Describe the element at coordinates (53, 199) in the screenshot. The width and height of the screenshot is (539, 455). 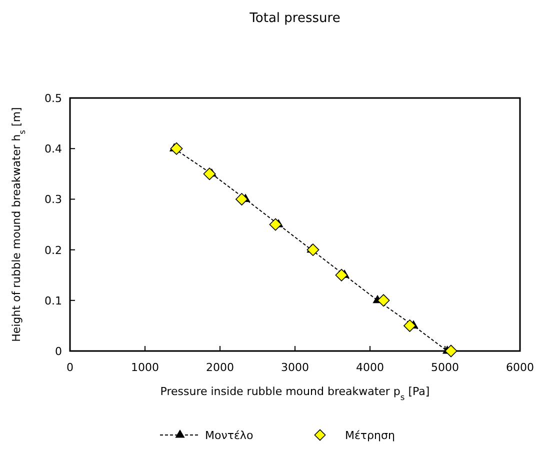
I see `y-tick-label: 0.3` at that location.